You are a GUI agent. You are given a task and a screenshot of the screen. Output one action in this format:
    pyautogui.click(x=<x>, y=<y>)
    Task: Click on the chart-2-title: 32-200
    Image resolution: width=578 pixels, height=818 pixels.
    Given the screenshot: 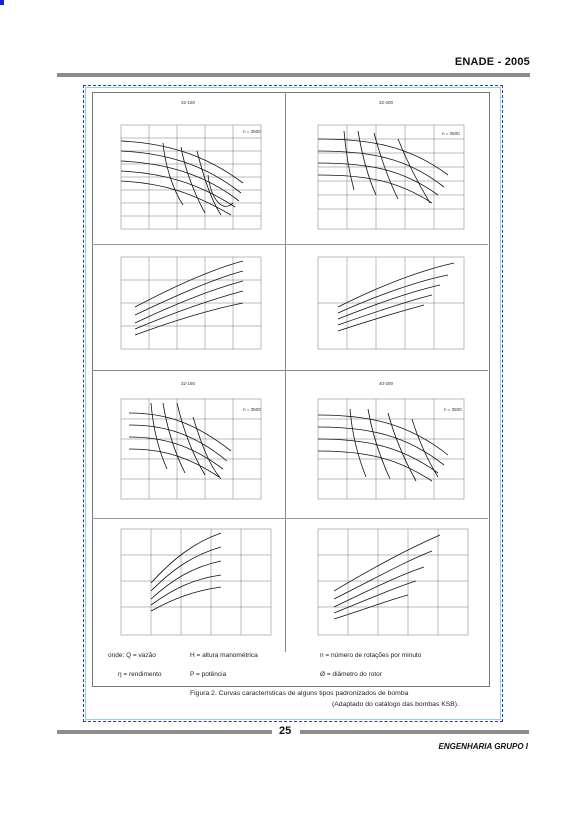 What is the action you would take?
    pyautogui.click(x=386, y=102)
    